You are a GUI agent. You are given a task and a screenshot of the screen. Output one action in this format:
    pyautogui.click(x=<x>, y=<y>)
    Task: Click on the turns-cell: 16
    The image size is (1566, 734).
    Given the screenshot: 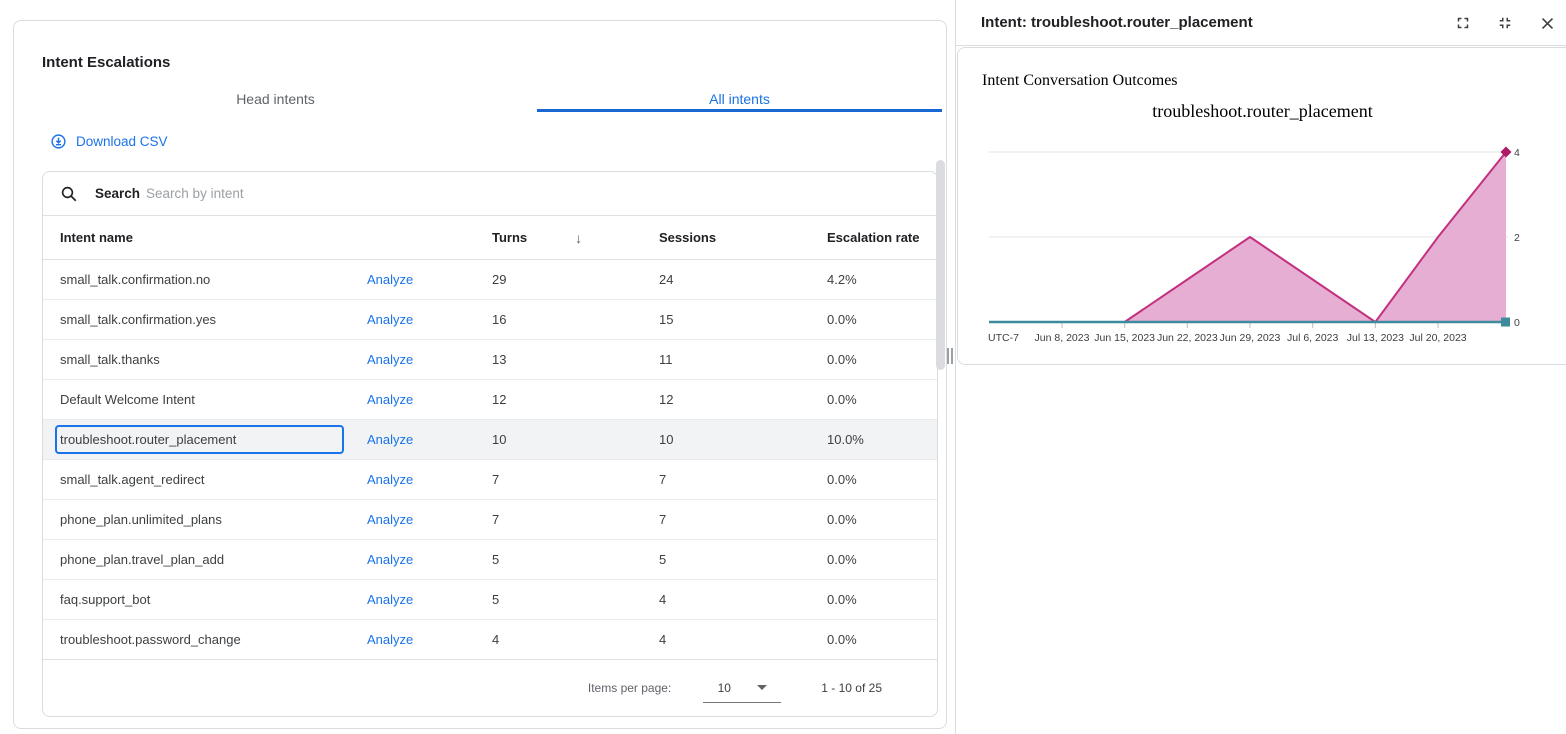 What is the action you would take?
    pyautogui.click(x=499, y=319)
    